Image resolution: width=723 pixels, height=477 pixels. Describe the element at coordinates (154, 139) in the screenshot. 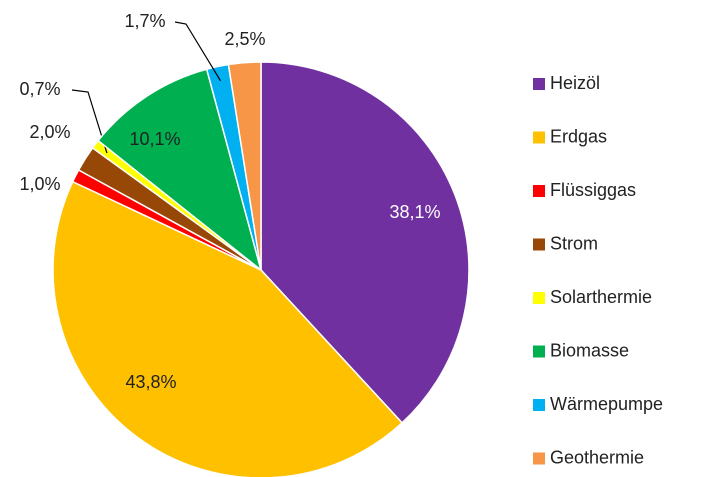

I see `data-label: 10,1%` at that location.